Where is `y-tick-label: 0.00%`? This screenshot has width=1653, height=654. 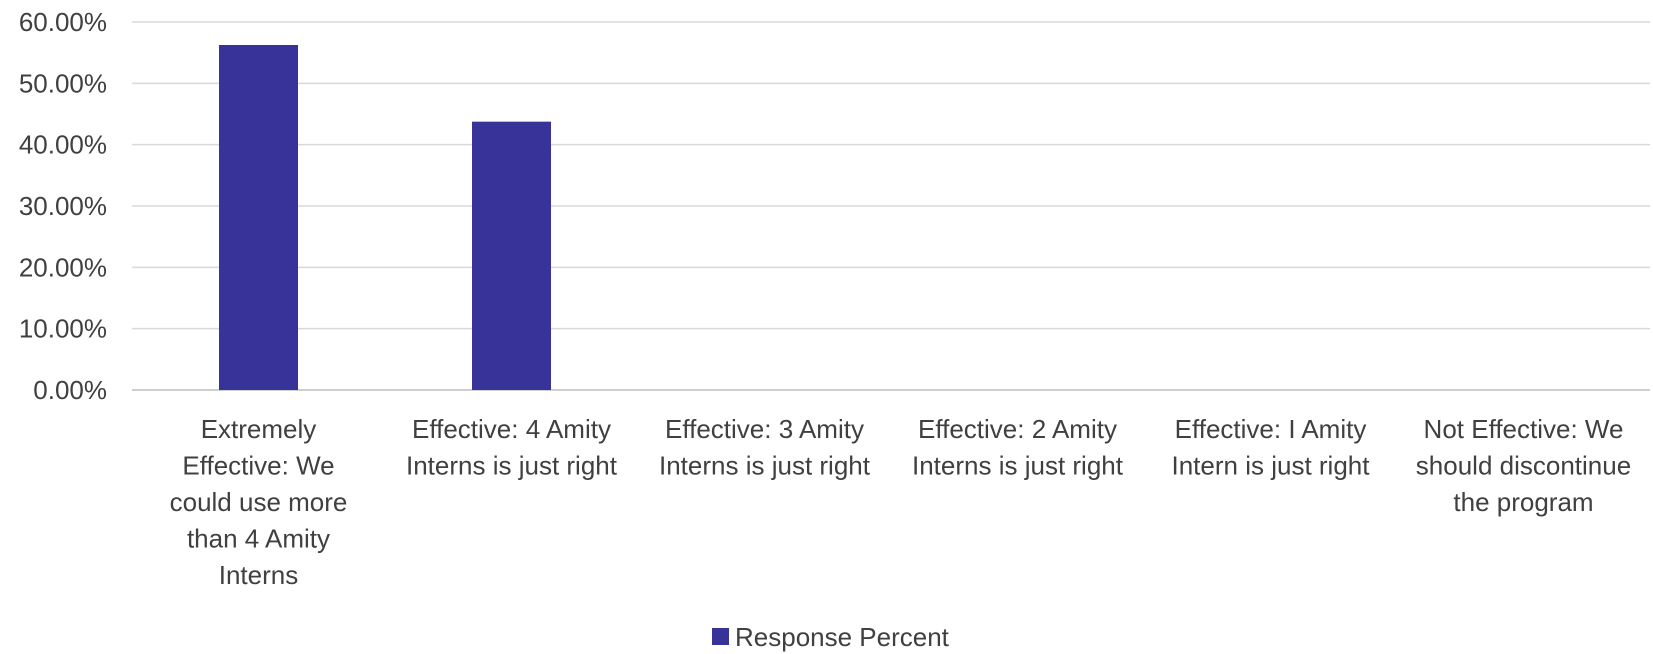 y-tick-label: 0.00% is located at coordinates (70, 390).